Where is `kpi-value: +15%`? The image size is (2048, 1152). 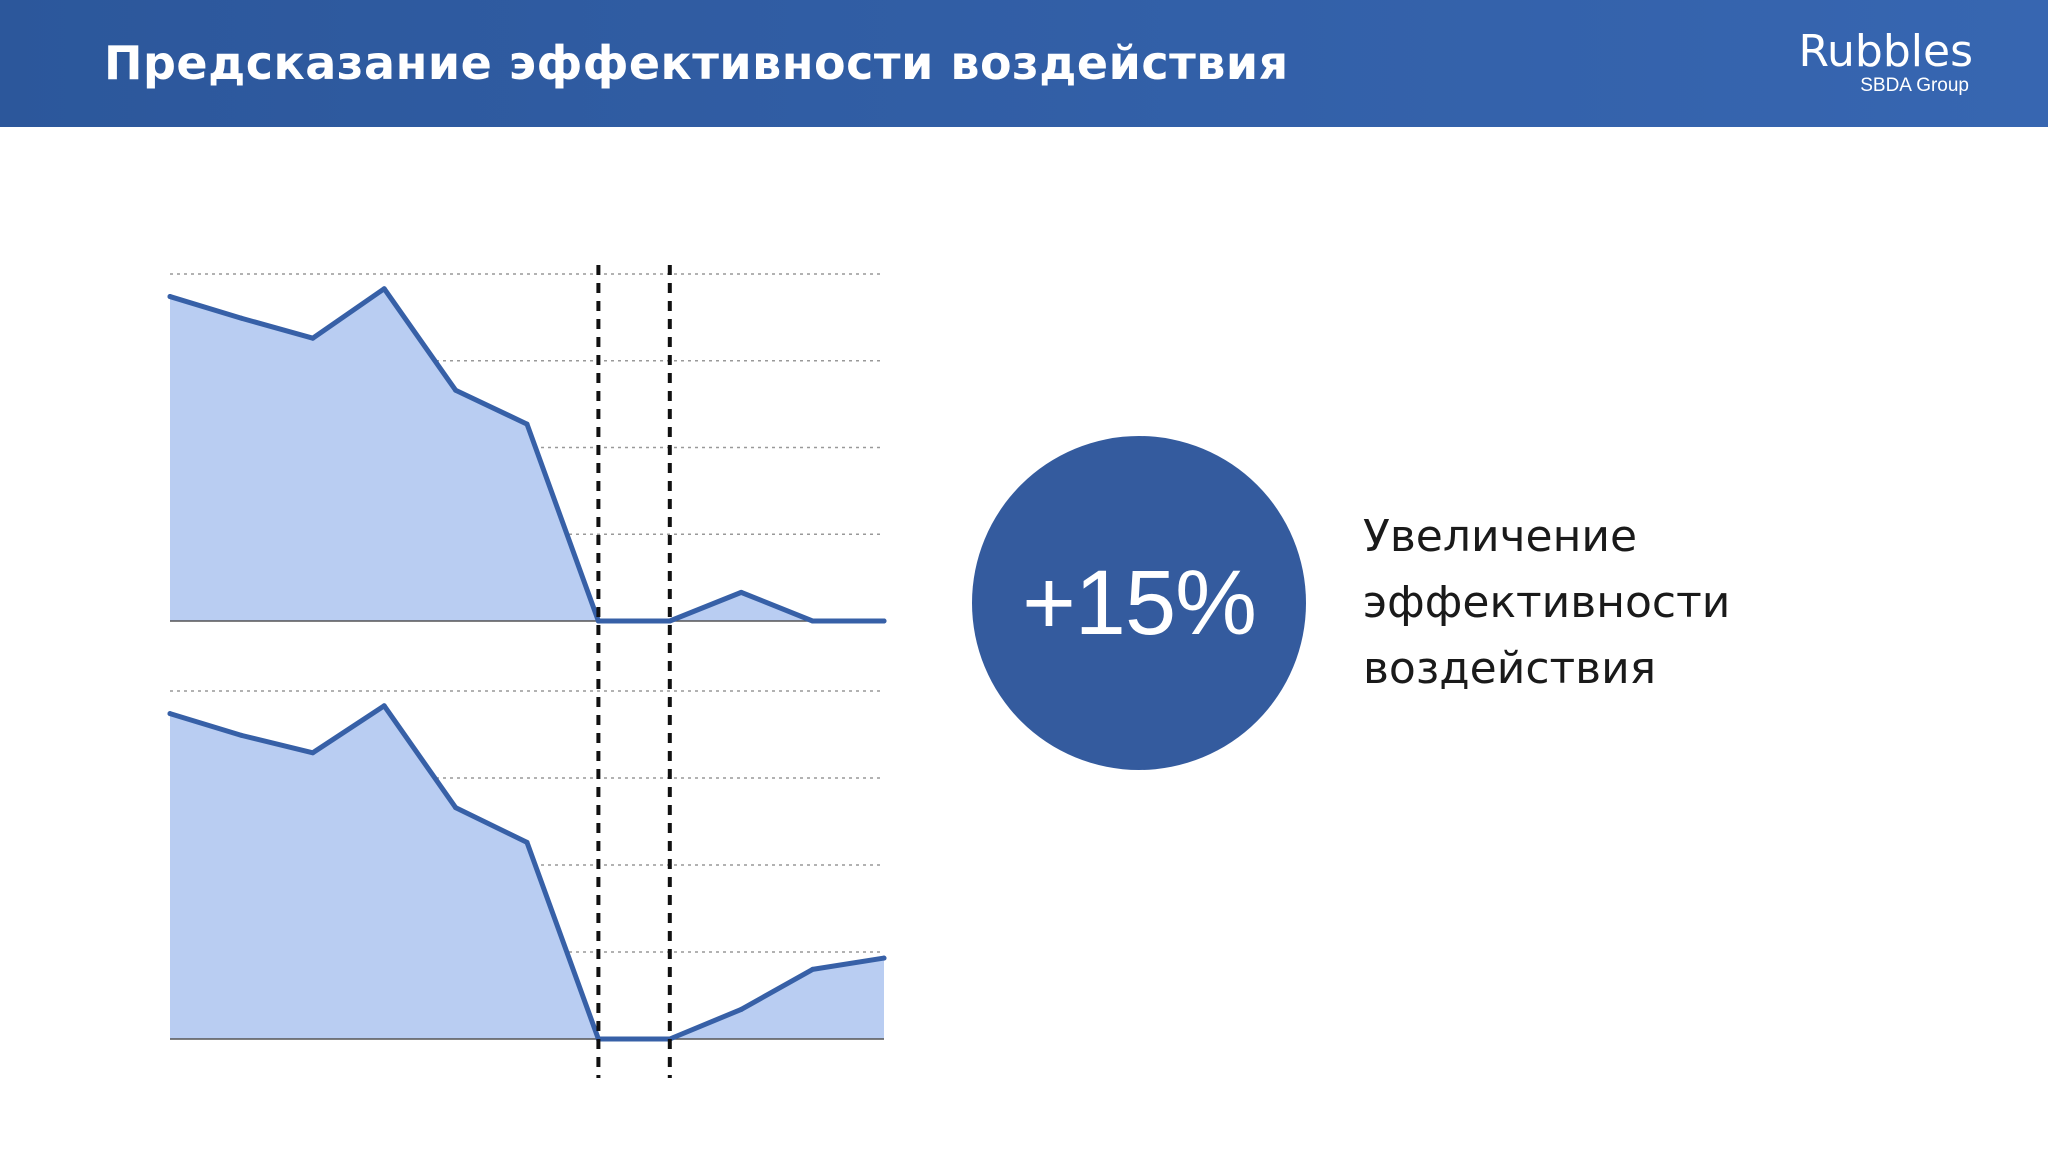
kpi-value: +15% is located at coordinates (1139, 602).